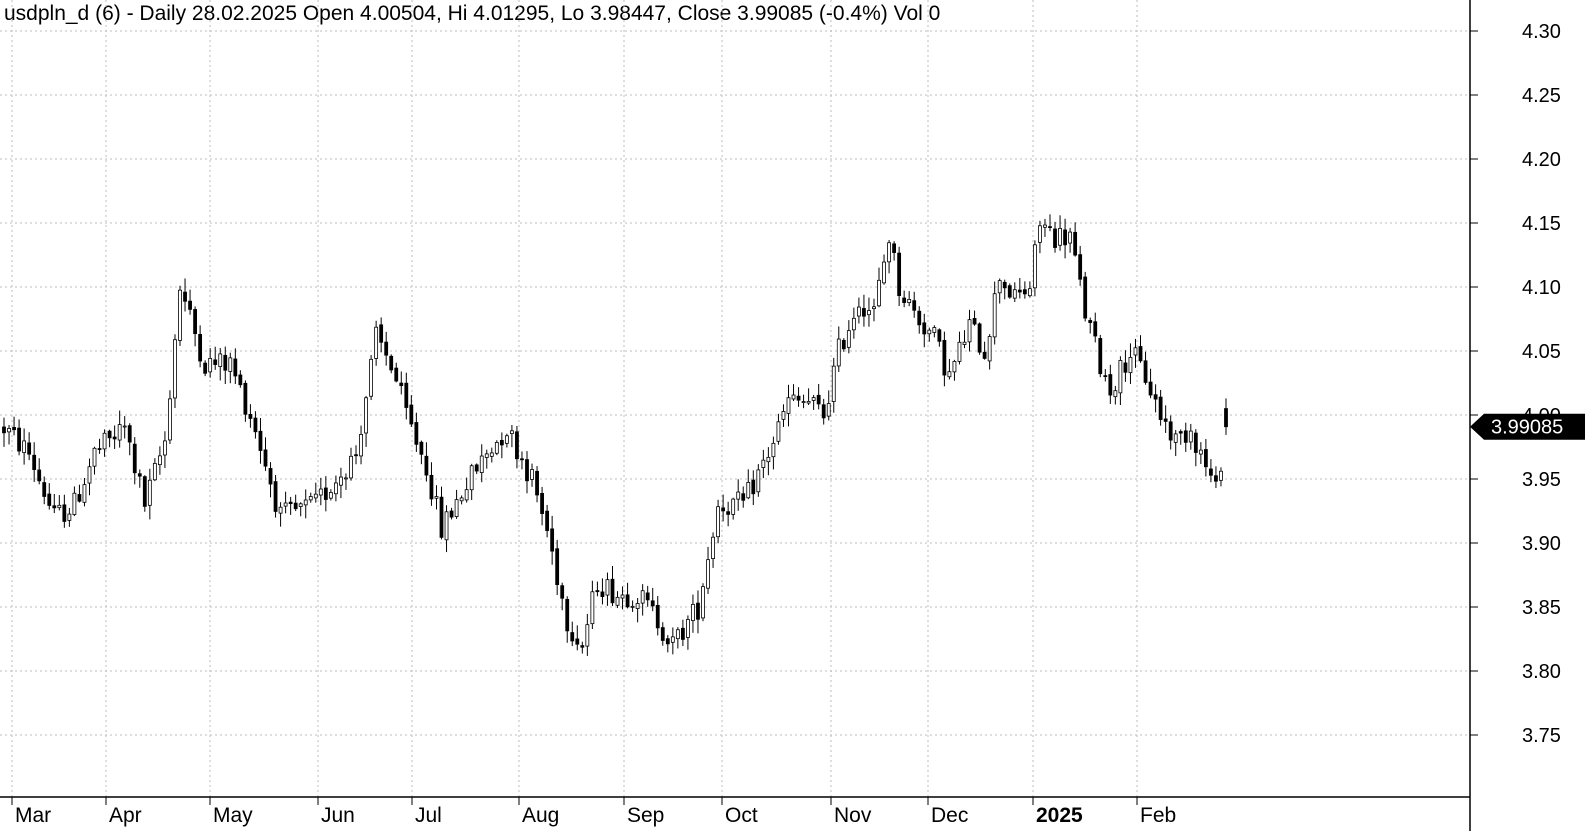 Image resolution: width=1585 pixels, height=831 pixels. Describe the element at coordinates (1541, 288) in the screenshot. I see `price-tick-label: 4.10` at that location.